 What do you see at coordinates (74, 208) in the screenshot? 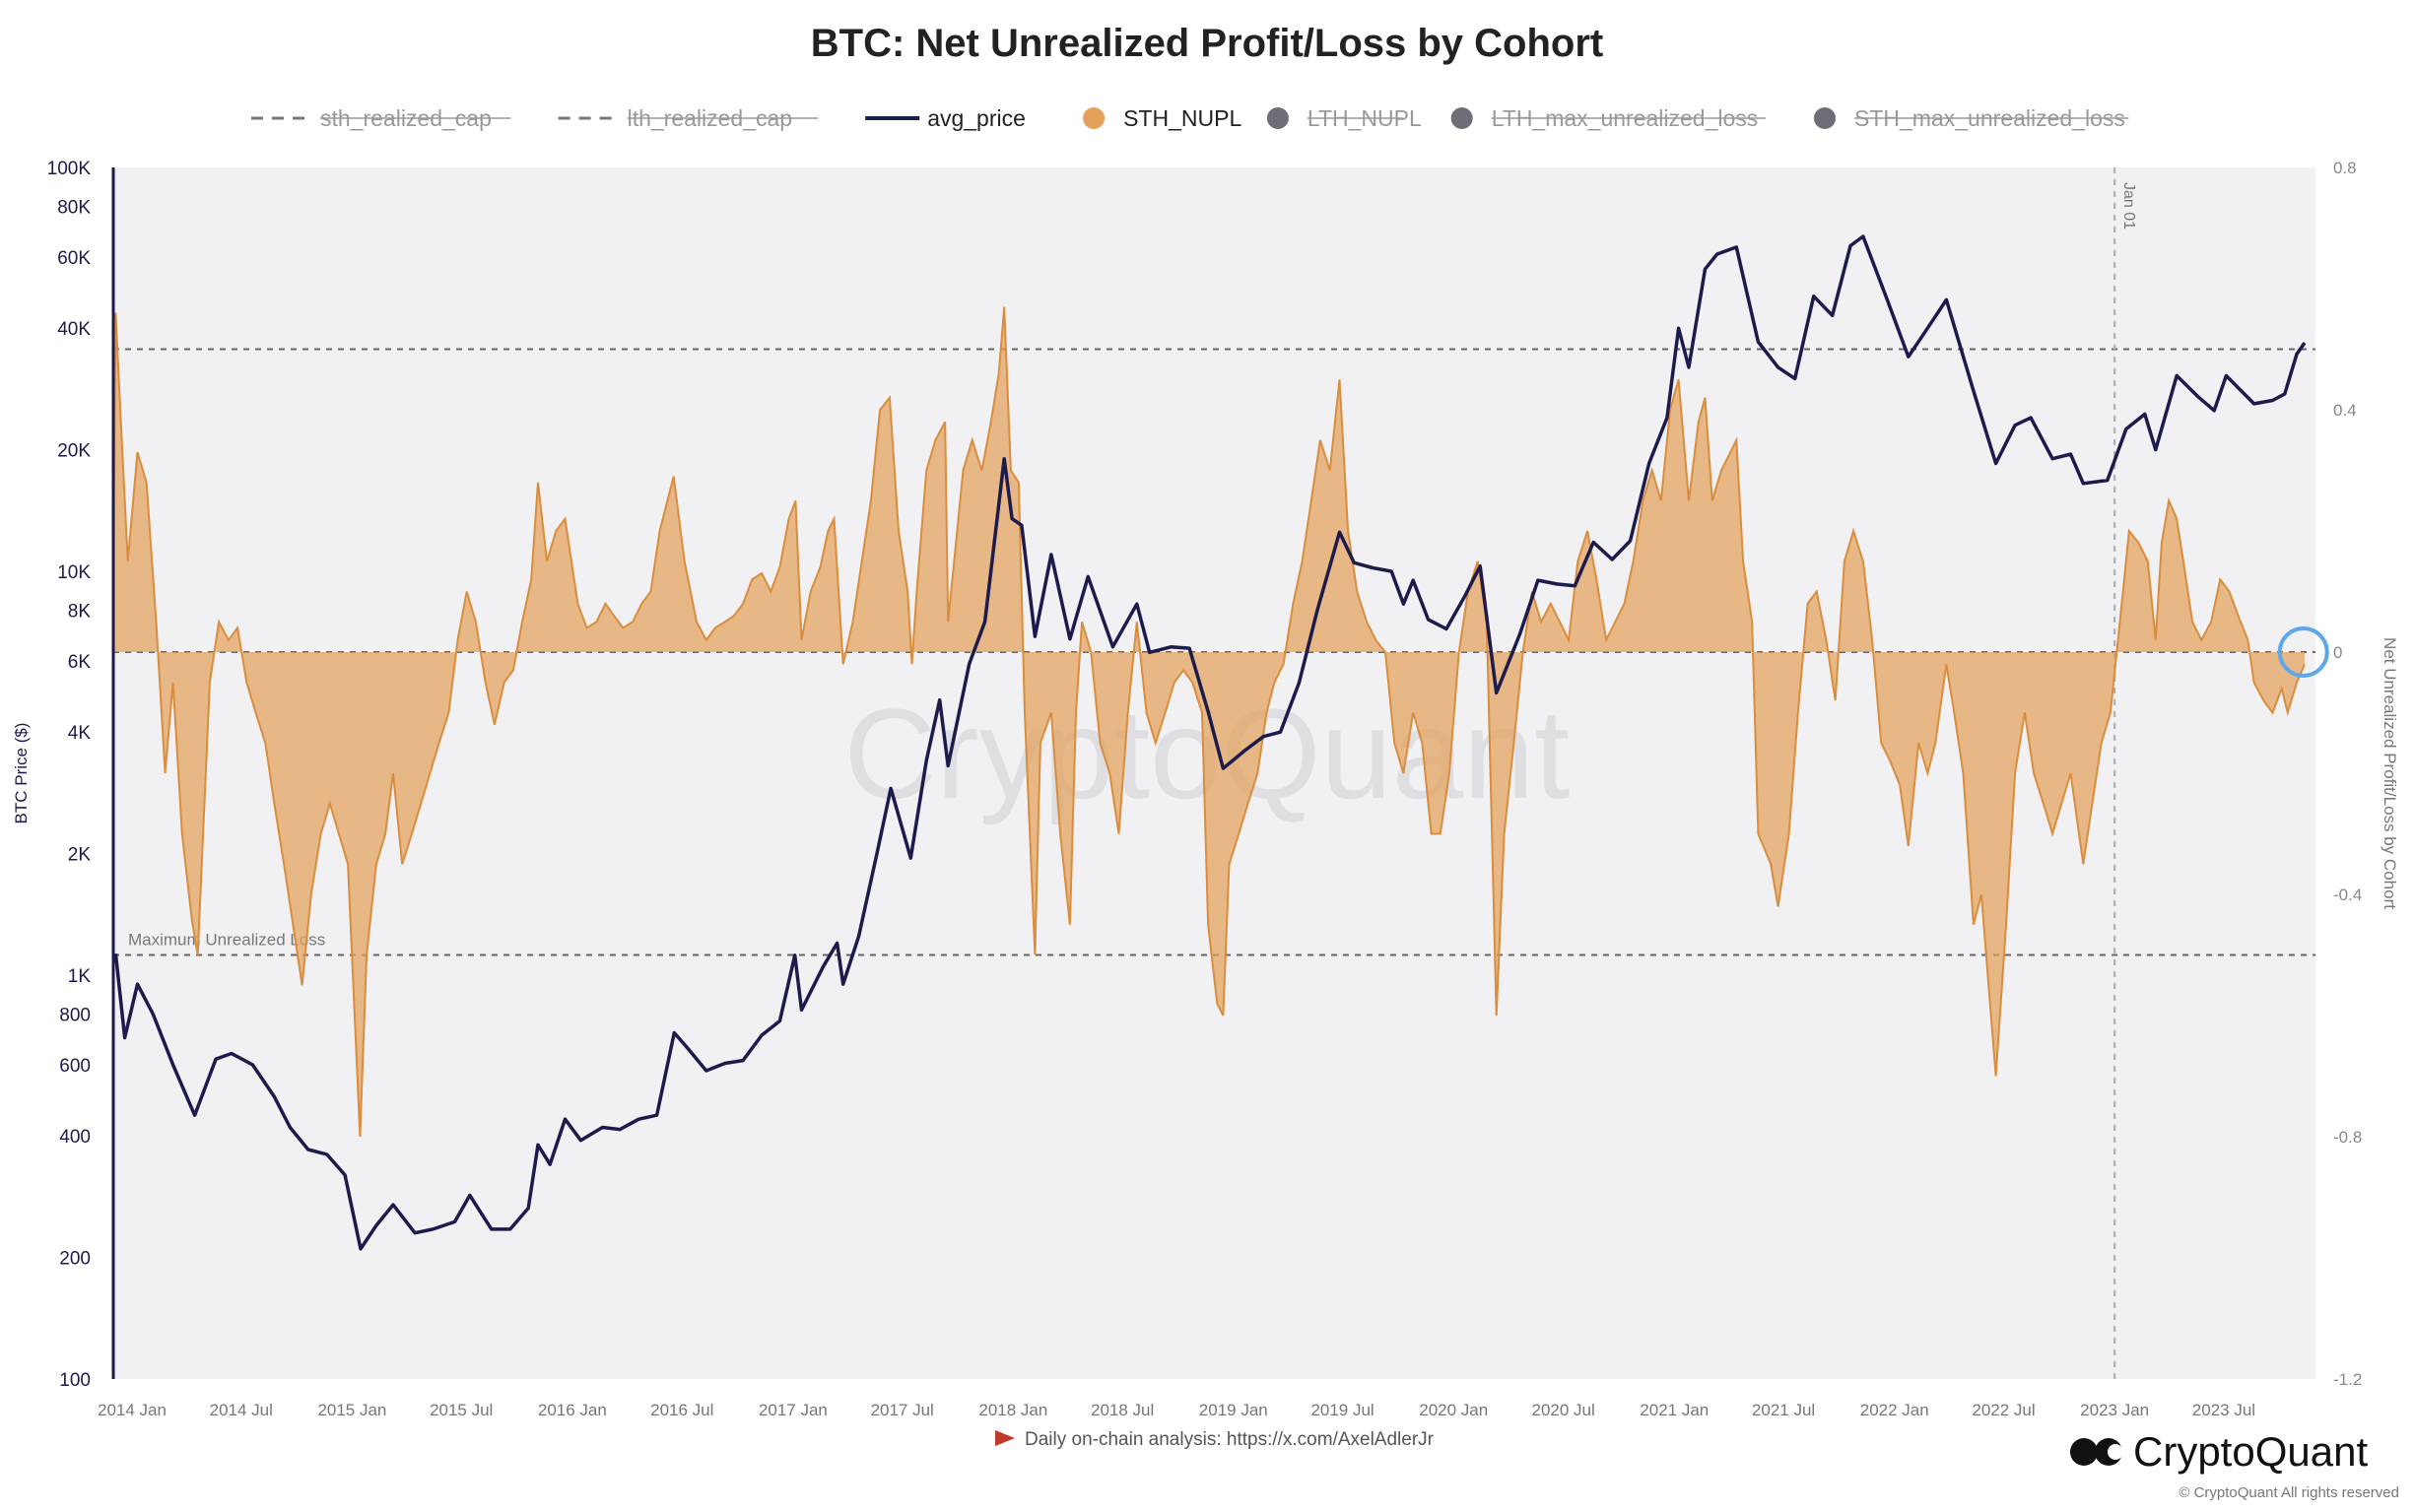
I see `y-left-tick-label: 80K` at bounding box center [74, 208].